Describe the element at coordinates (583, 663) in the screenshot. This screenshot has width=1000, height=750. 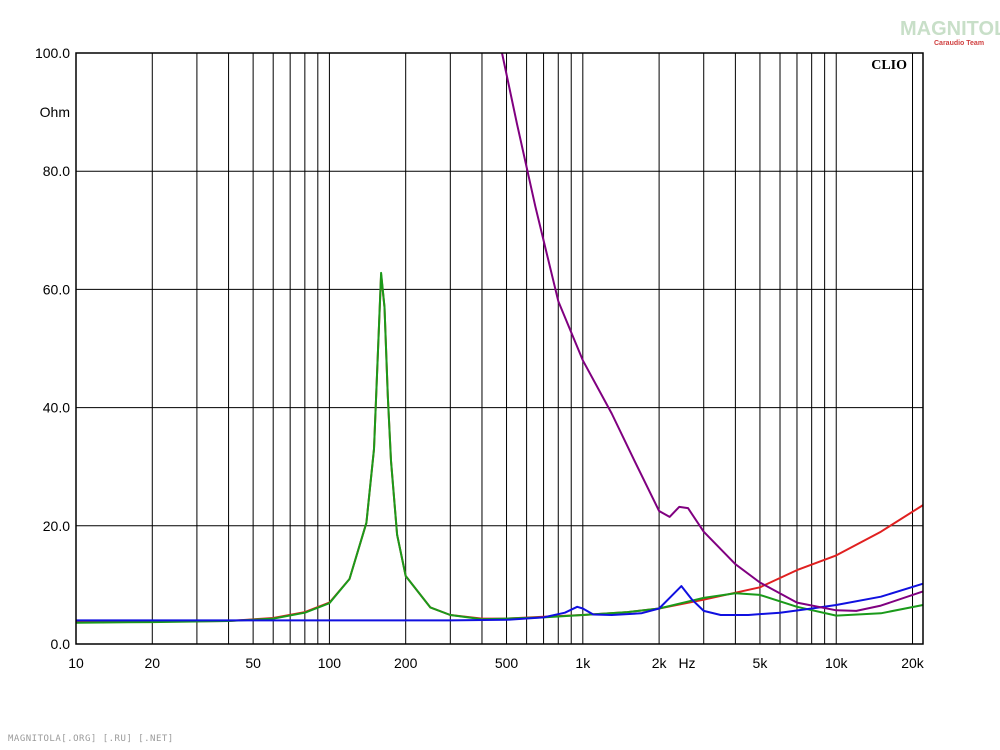
I see `x-tick-label: 1k` at that location.